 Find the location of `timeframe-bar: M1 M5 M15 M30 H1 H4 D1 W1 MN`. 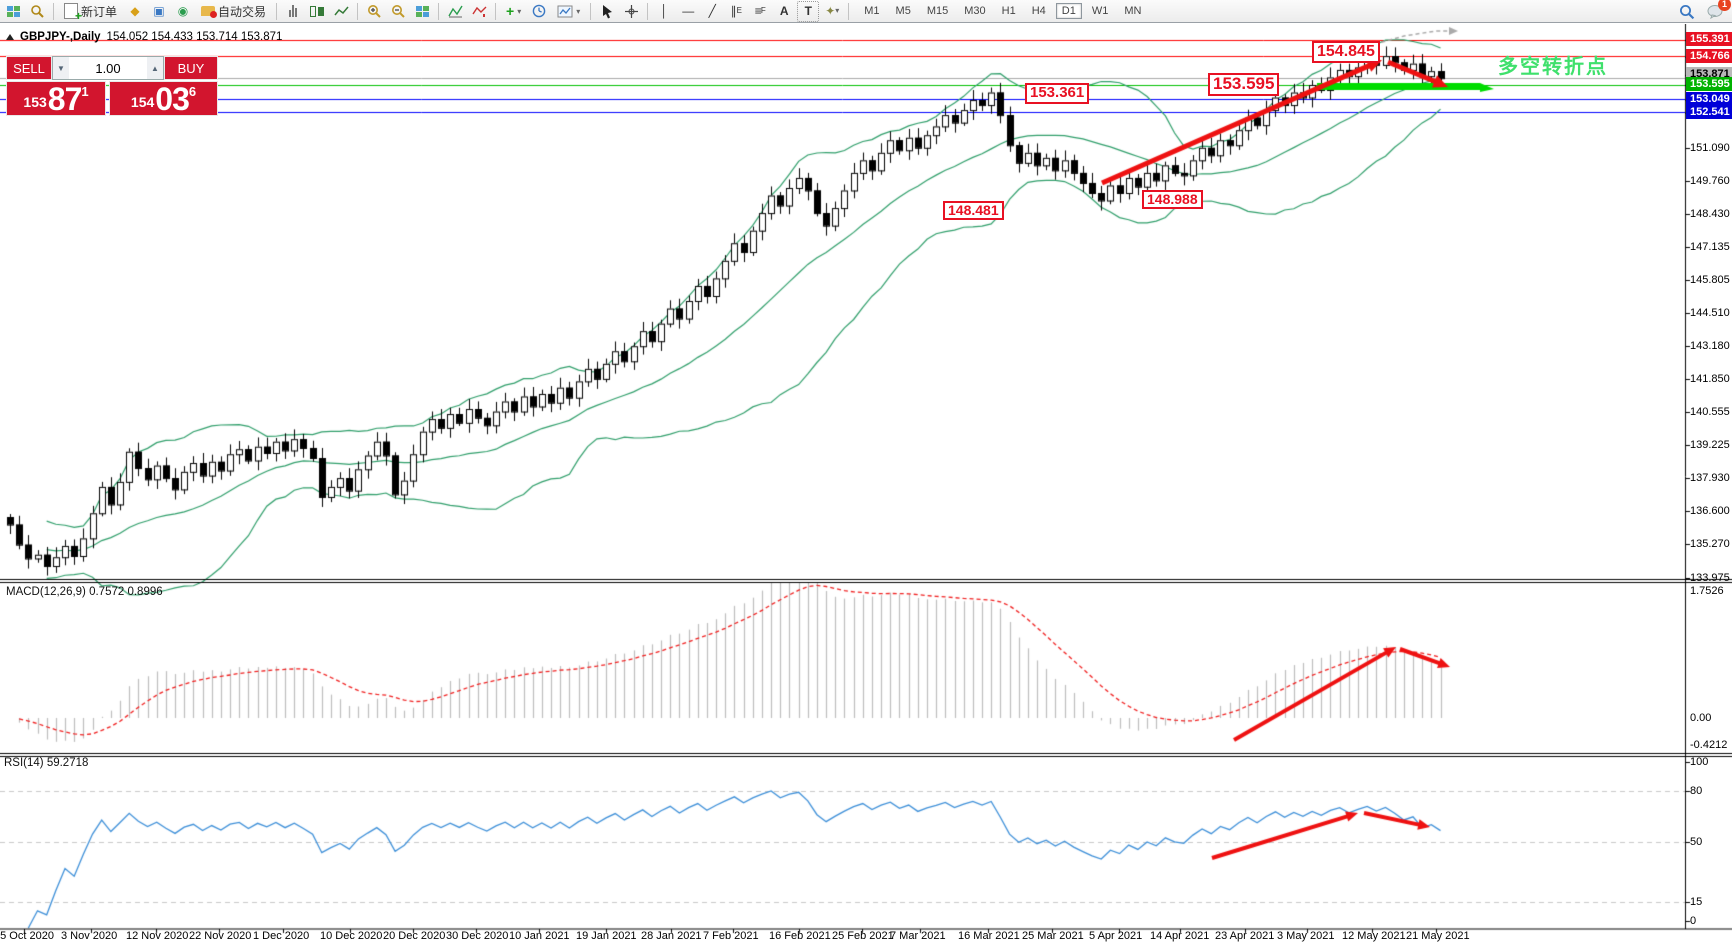

timeframe-bar: M1 M5 M15 M30 H1 H4 D1 W1 MN is located at coordinates (1002, 11).